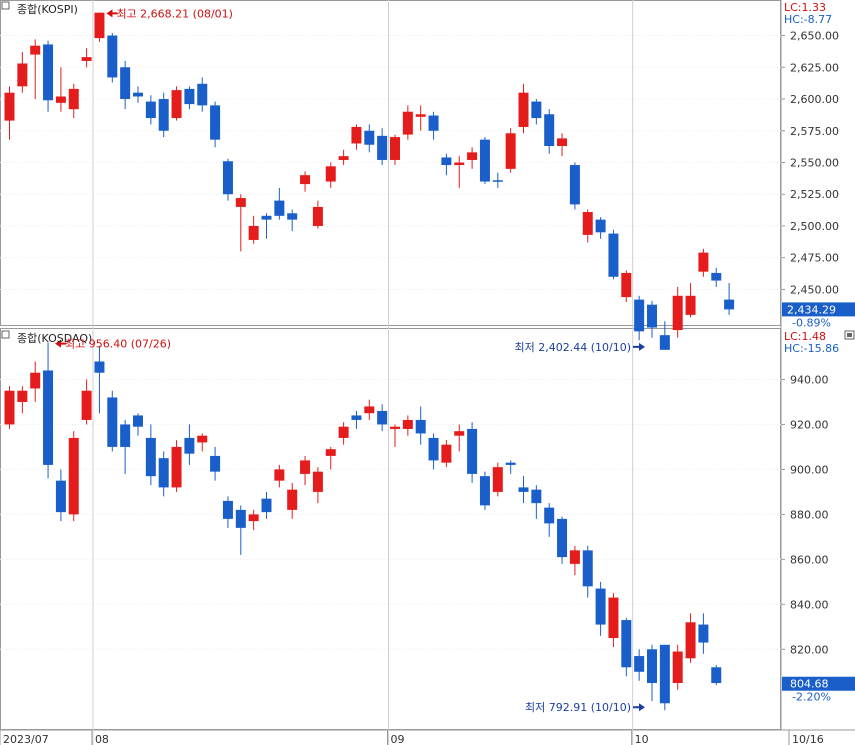 This screenshot has width=855, height=745. I want to click on kosdaq-y-tick-label: 860.00, so click(809, 559).